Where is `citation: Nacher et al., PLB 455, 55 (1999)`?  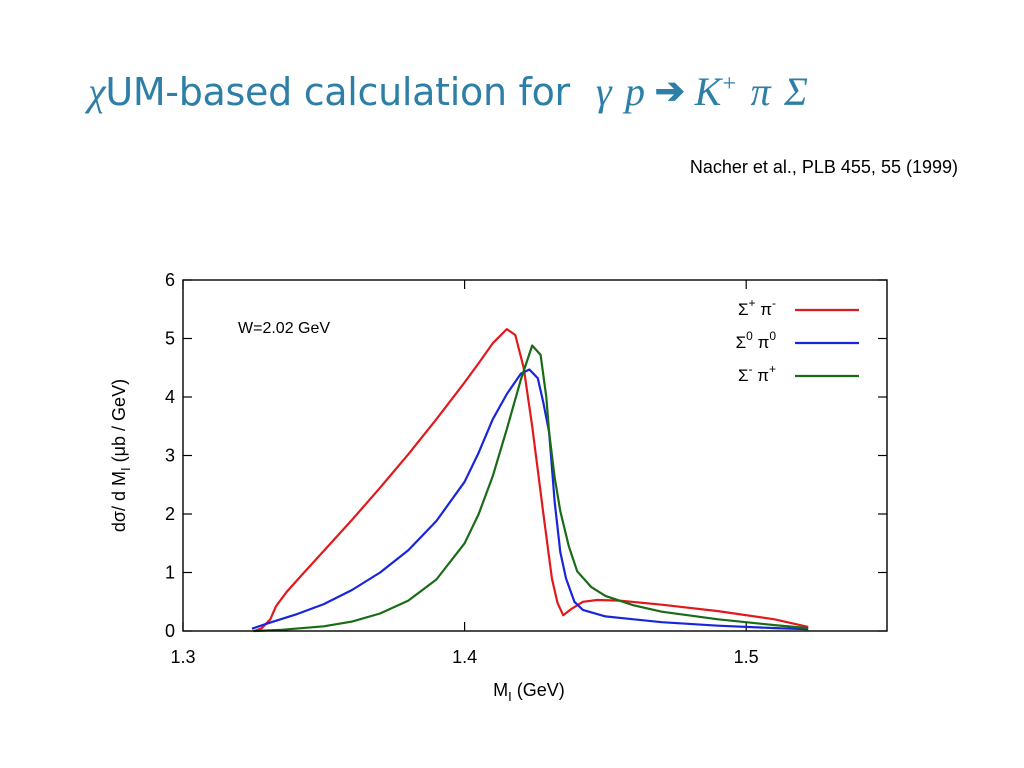
citation: Nacher et al., PLB 455, 55 (1999) is located at coordinates (823, 167).